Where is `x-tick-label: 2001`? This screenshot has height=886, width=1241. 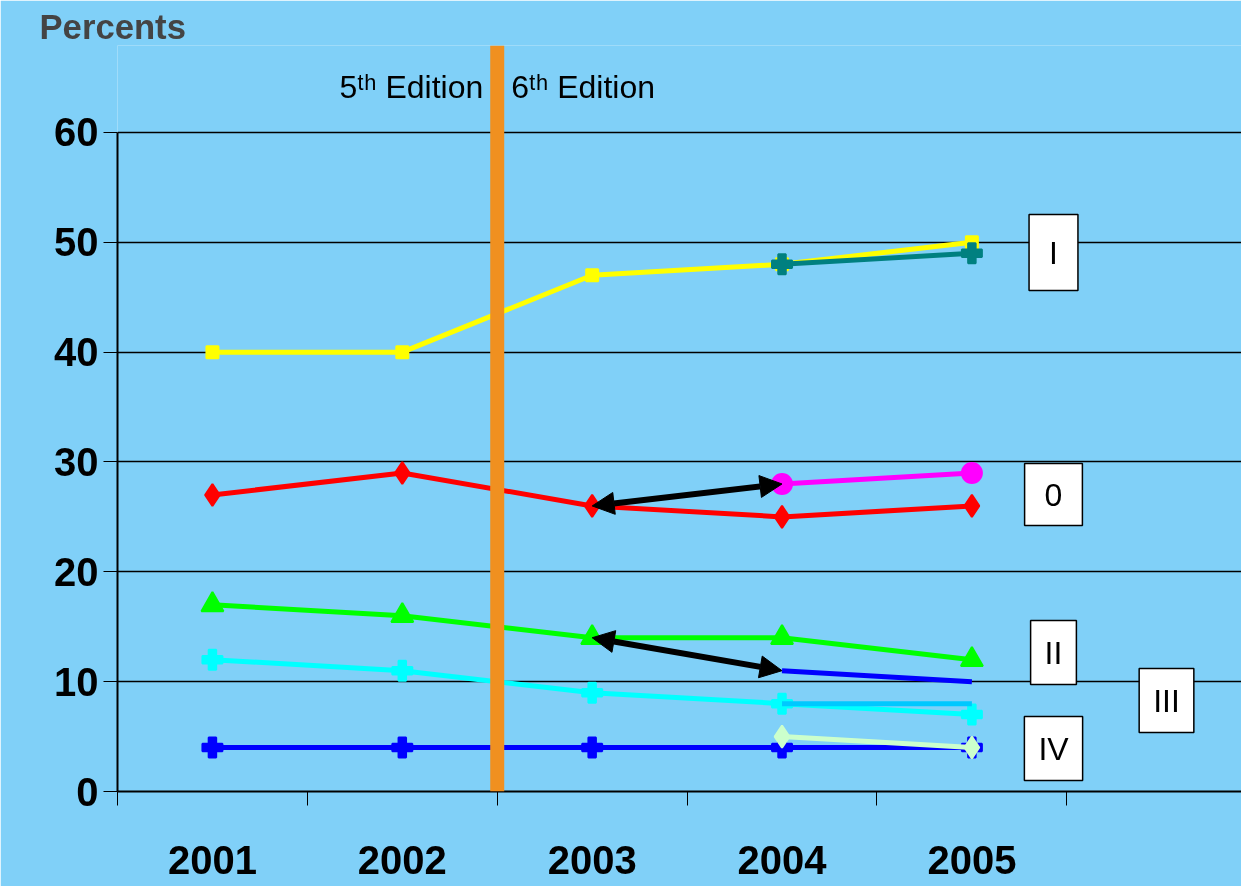 x-tick-label: 2001 is located at coordinates (212, 859).